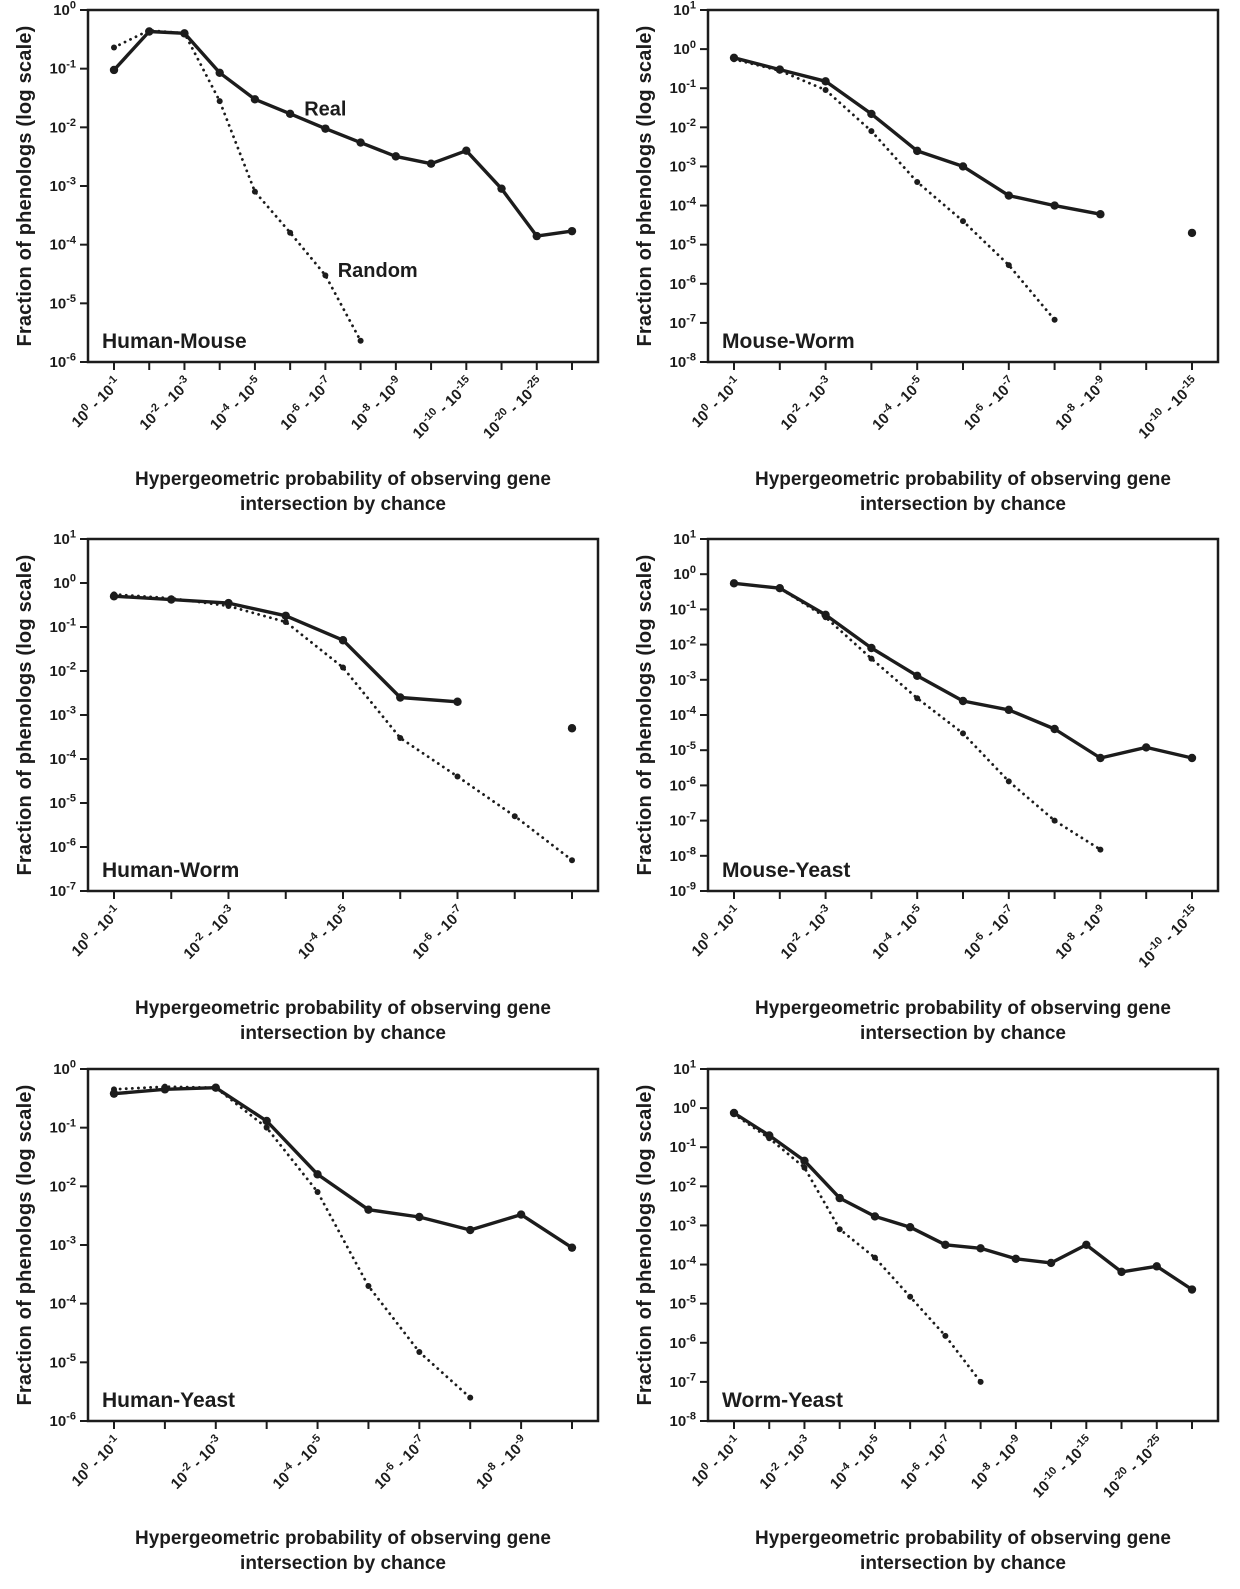  Describe the element at coordinates (716, 931) in the screenshot. I see `x-tick-label: 100 - 10-1` at that location.